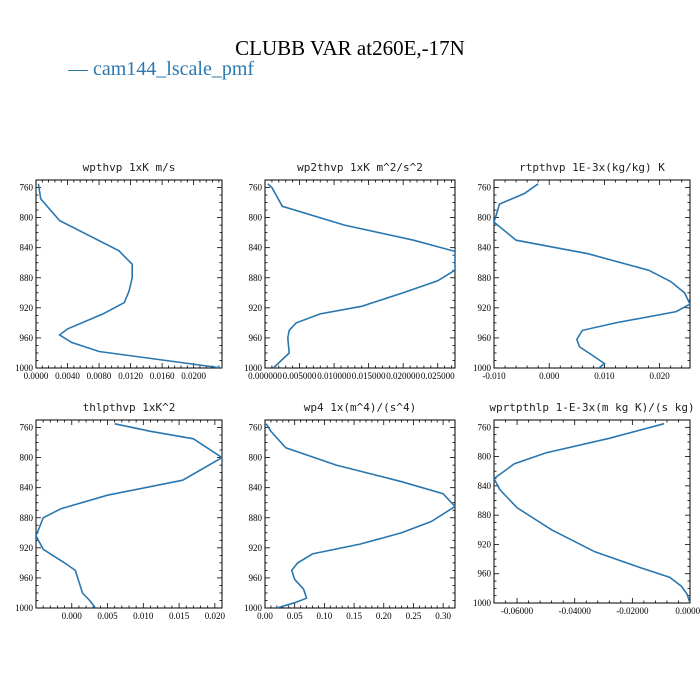  What do you see at coordinates (300, 376) in the screenshot?
I see `x-tick-label: 0.005000` at bounding box center [300, 376].